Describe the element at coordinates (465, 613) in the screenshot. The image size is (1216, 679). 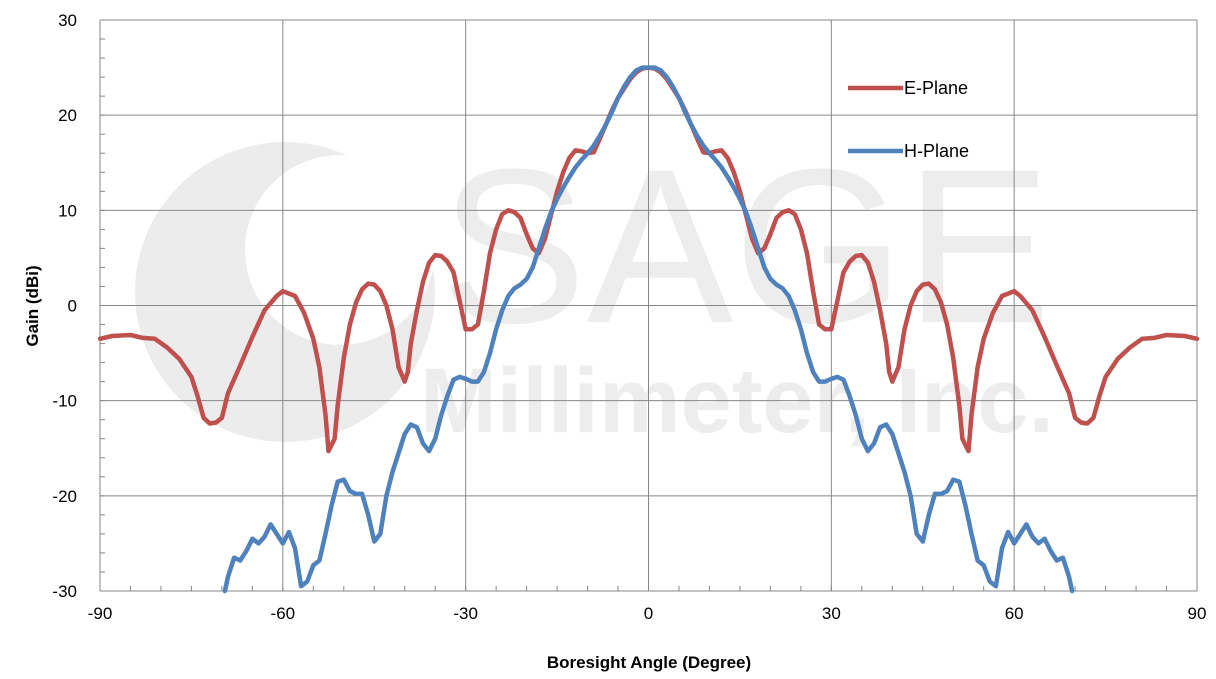
I see `x-tick-label: -30` at that location.